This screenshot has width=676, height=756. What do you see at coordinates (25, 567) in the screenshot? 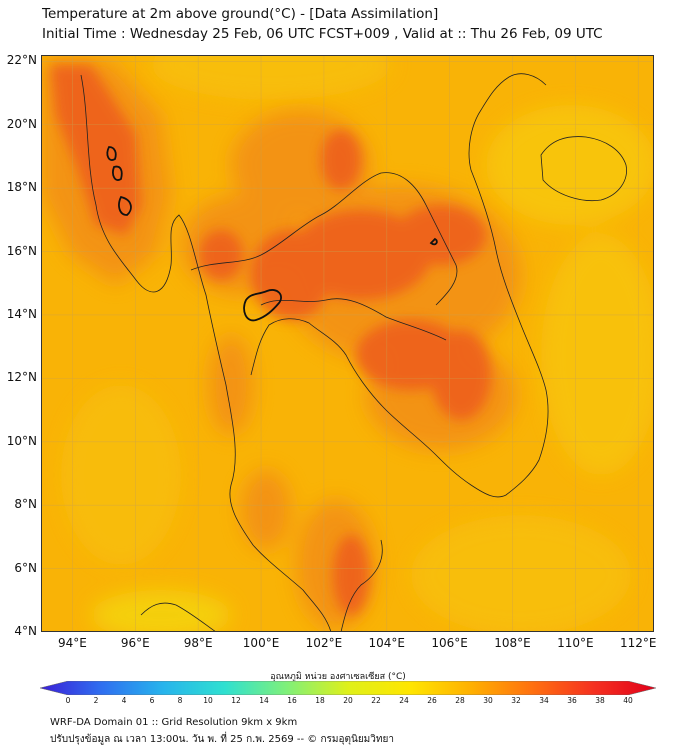
I see `latitude-tick-label: 6°N` at bounding box center [25, 567].